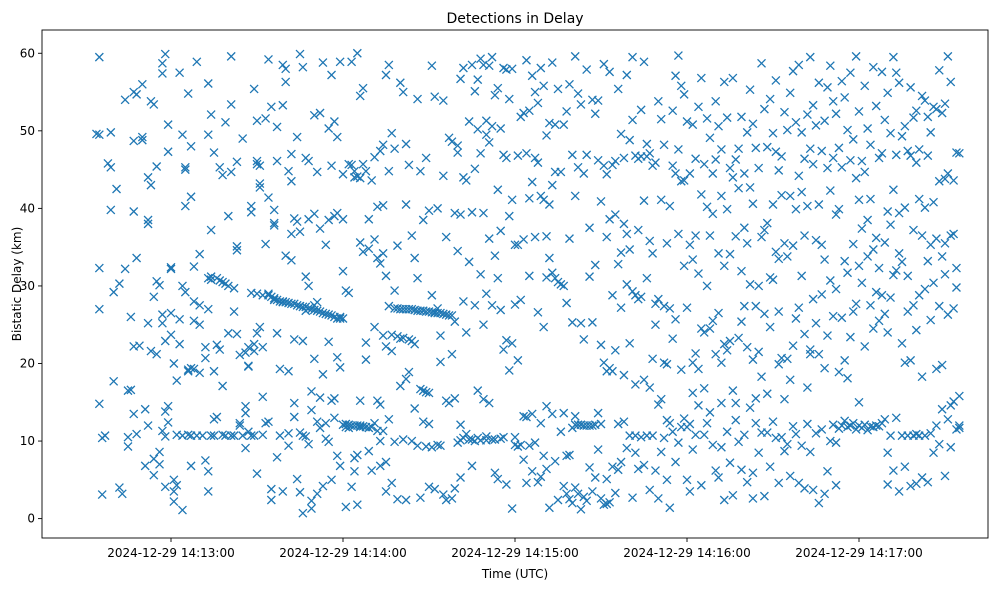 This screenshot has width=989, height=590. Describe the element at coordinates (27, 363) in the screenshot. I see `y-tick-label: 20` at that location.